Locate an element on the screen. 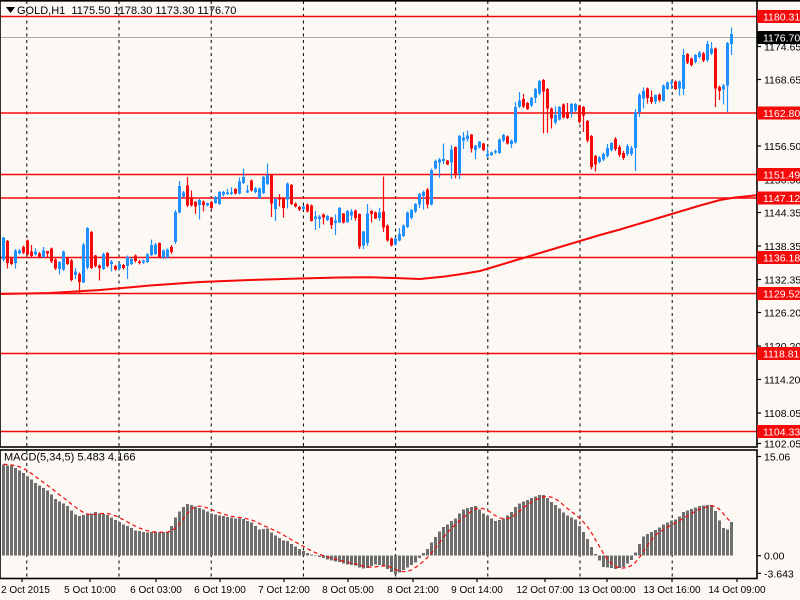  svg-text: 1104.33 is located at coordinates (781, 433).